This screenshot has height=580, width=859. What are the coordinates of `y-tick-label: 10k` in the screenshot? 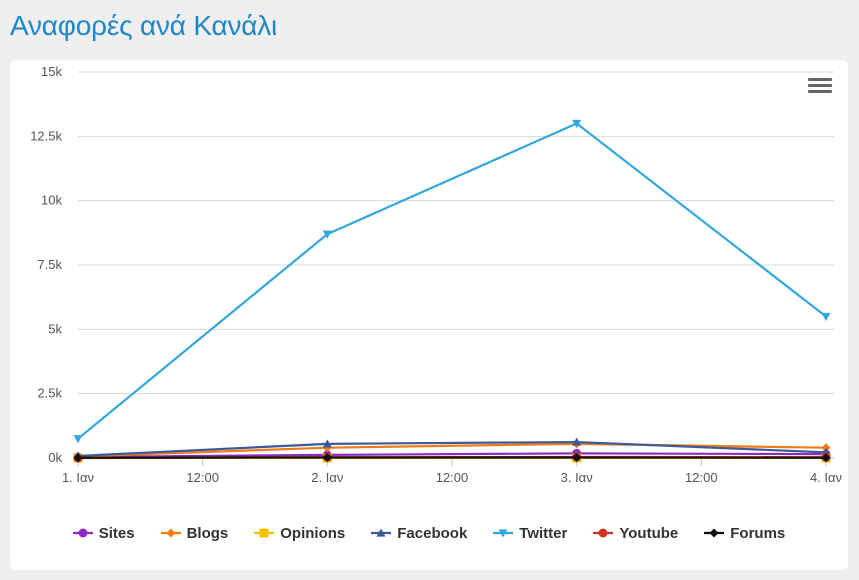 It's located at (51, 200).